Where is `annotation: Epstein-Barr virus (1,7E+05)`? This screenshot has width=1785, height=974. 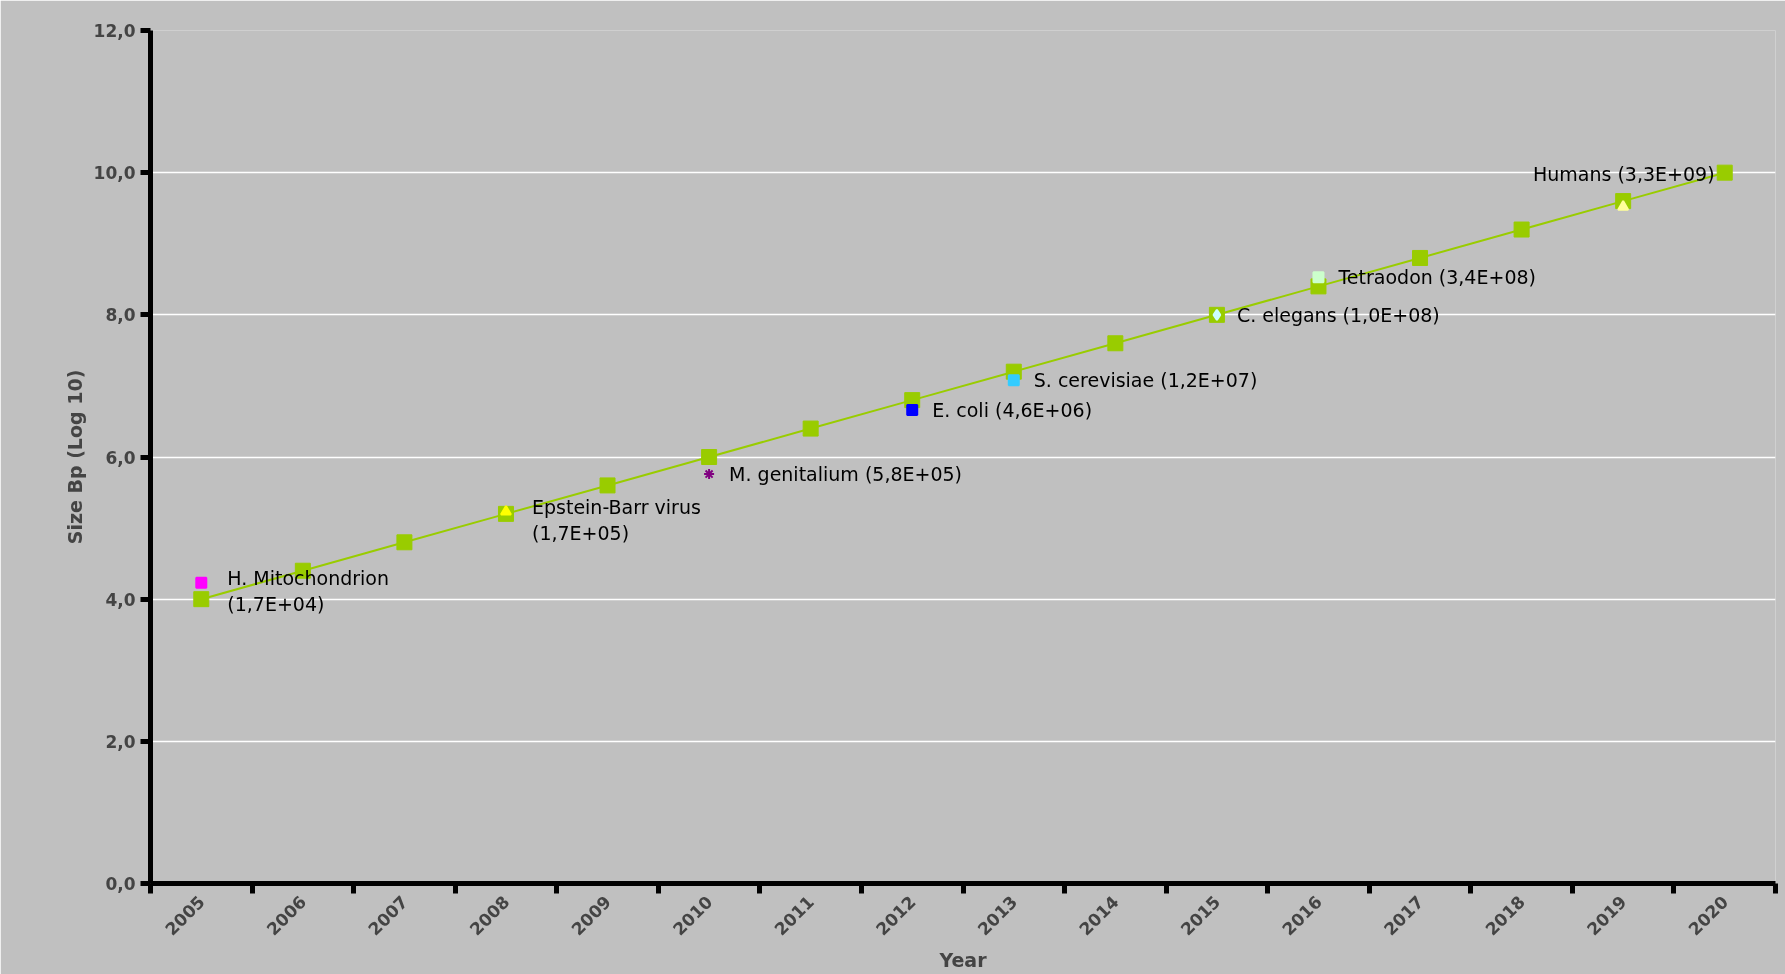 annotation: Epstein-Barr virus (1,7E+05) is located at coordinates (616, 519).